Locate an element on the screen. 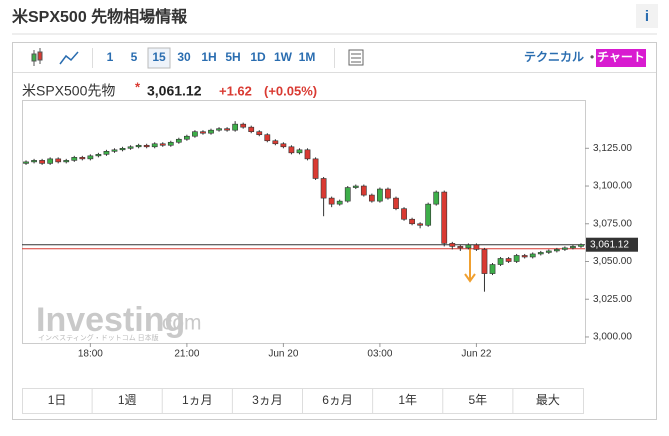  timeframe-button: 1 is located at coordinates (110, 57).